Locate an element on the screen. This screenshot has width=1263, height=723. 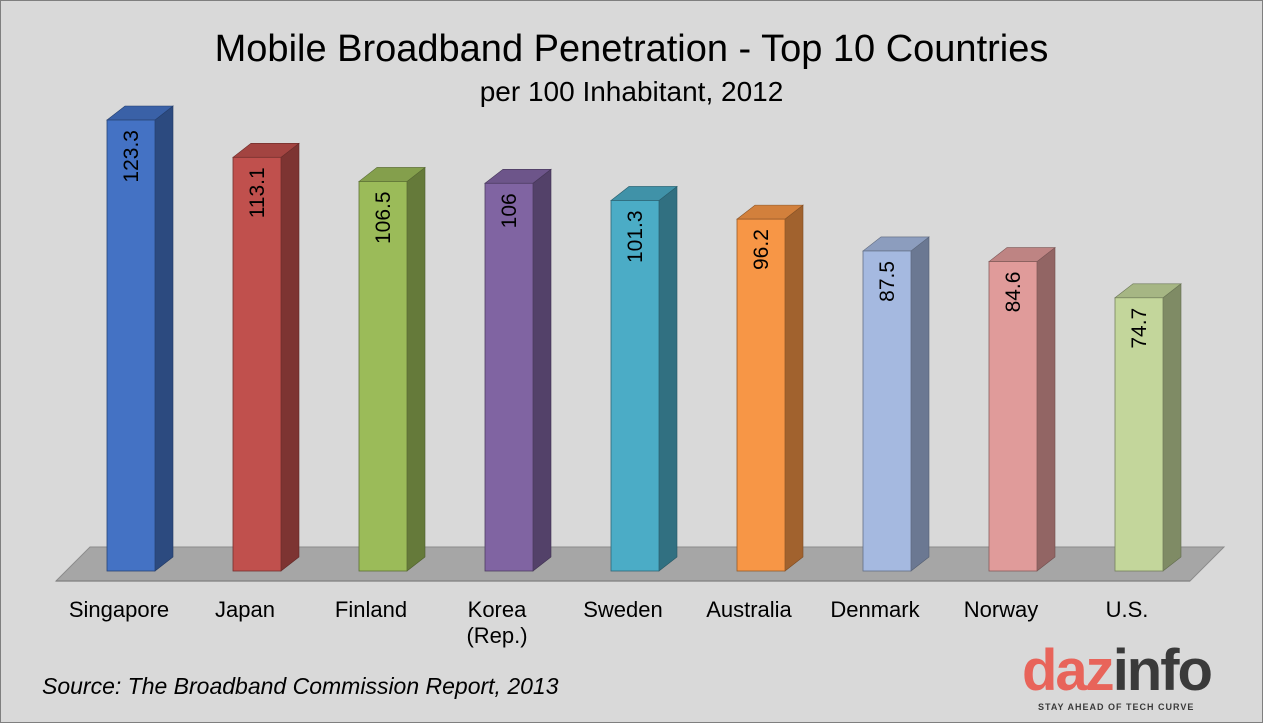
bar-5: 101.3 is located at coordinates (644, 378).